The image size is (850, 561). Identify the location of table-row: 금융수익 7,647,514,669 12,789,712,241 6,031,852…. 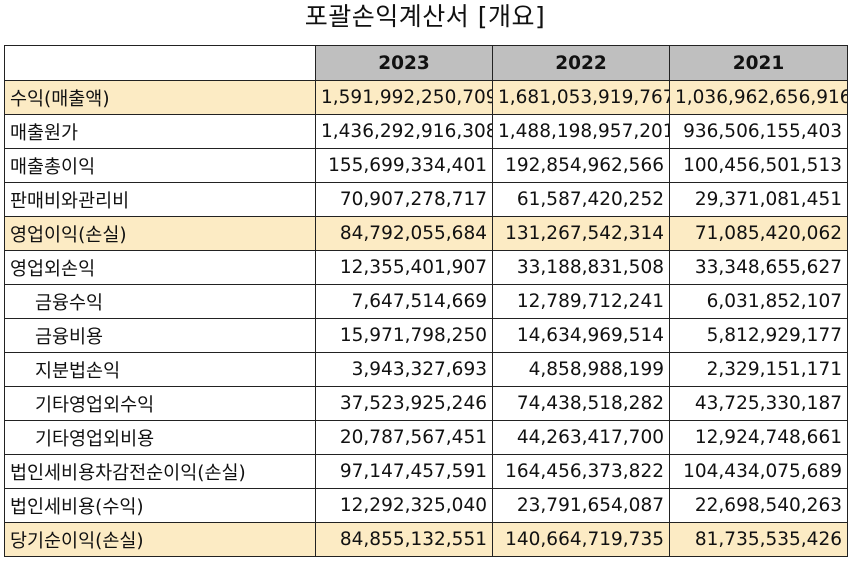
(426, 301).